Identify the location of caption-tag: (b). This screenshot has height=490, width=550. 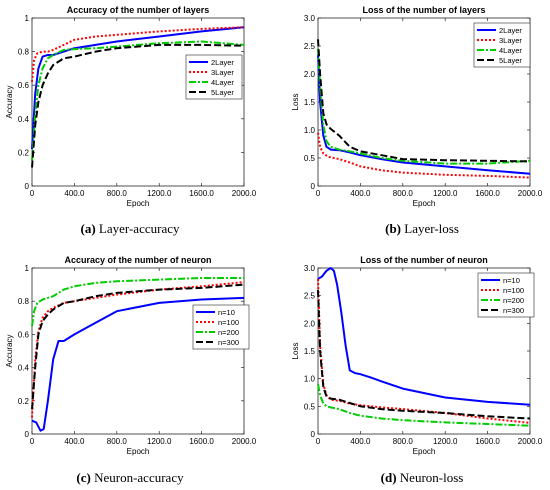
(393, 228).